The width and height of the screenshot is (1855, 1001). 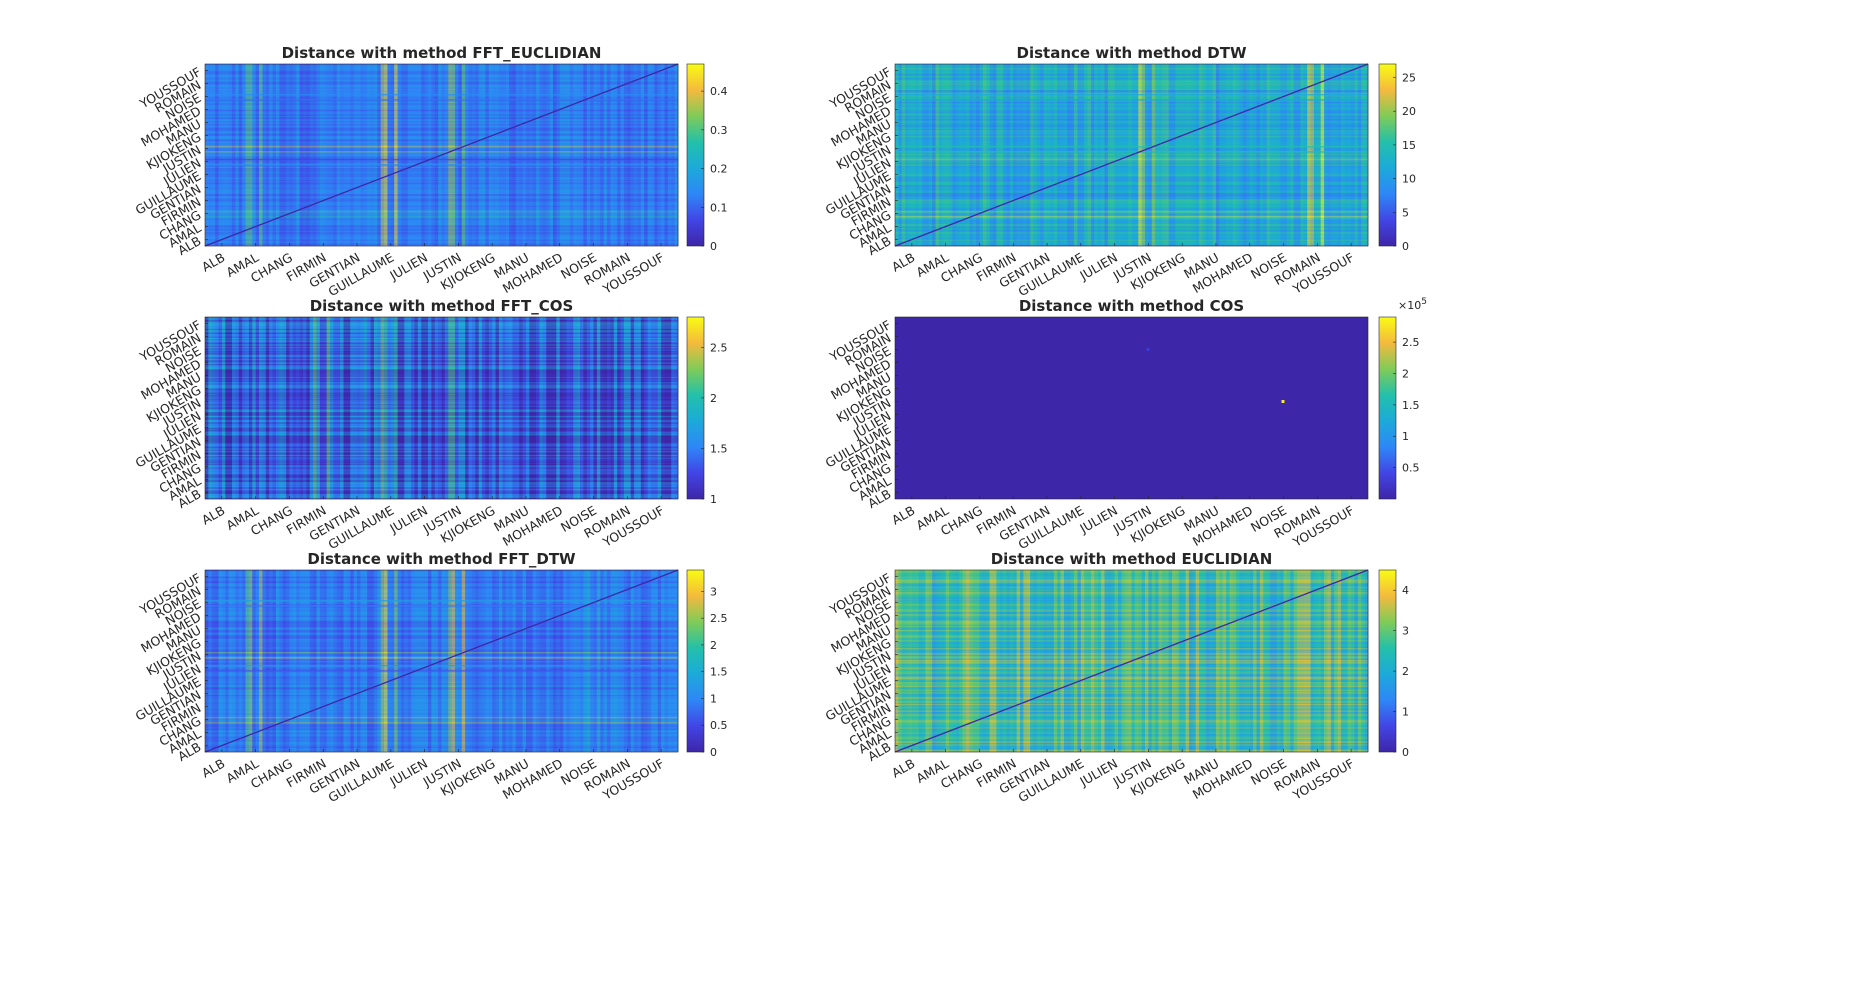 I want to click on x-tick-label: ALB, so click(x=213, y=768).